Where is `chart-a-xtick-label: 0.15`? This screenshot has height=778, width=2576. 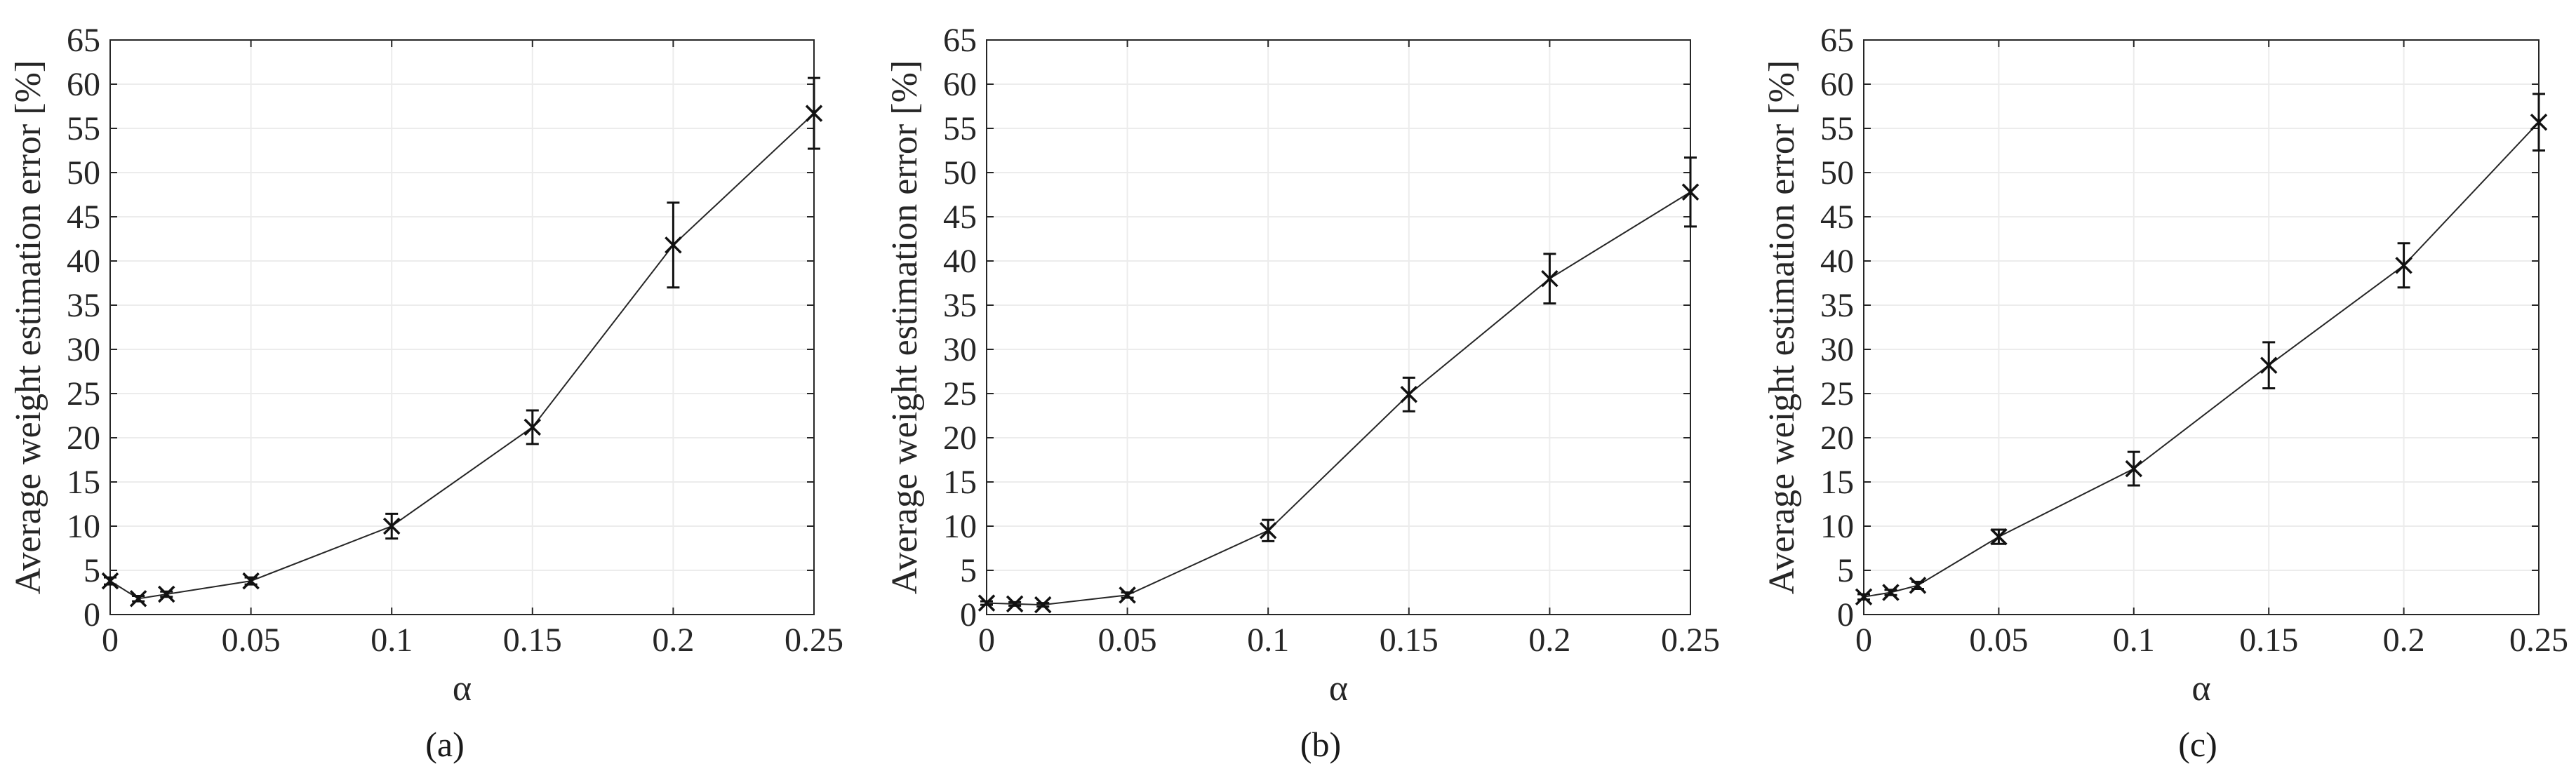
chart-a-xtick-label: 0.15 is located at coordinates (532, 640).